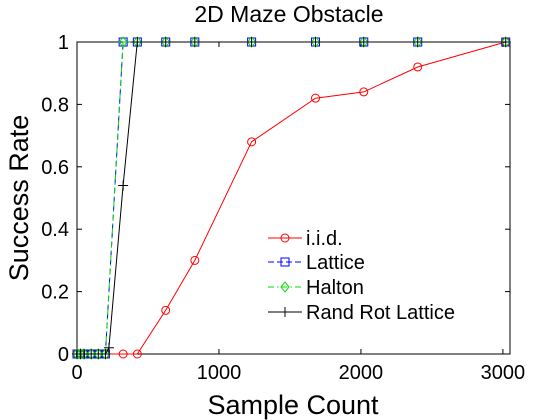 The height and width of the screenshot is (420, 560). I want to click on legend: i.i.d.Lattice Halton Rand Rot Lattice, so click(361, 276).